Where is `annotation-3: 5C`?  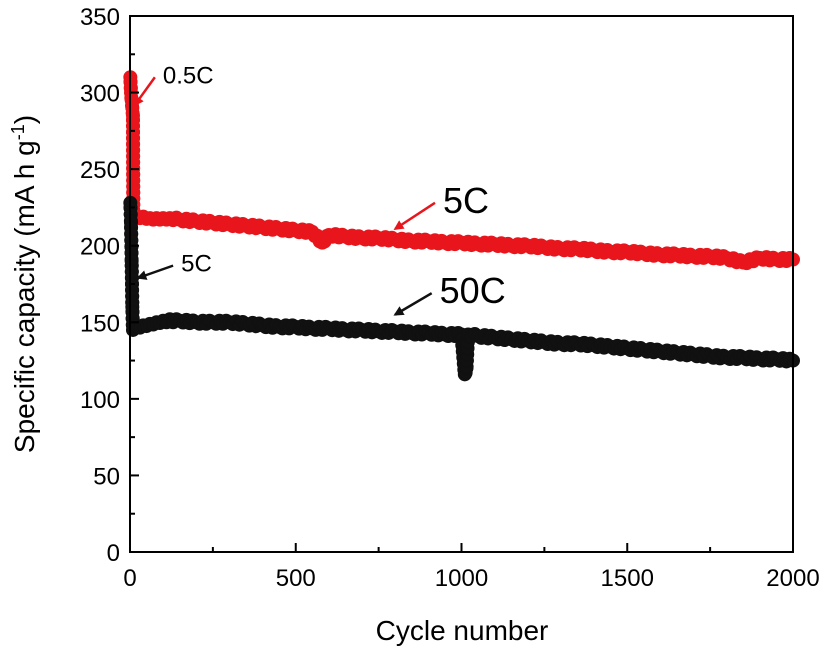 annotation-3: 5C is located at coordinates (174, 265).